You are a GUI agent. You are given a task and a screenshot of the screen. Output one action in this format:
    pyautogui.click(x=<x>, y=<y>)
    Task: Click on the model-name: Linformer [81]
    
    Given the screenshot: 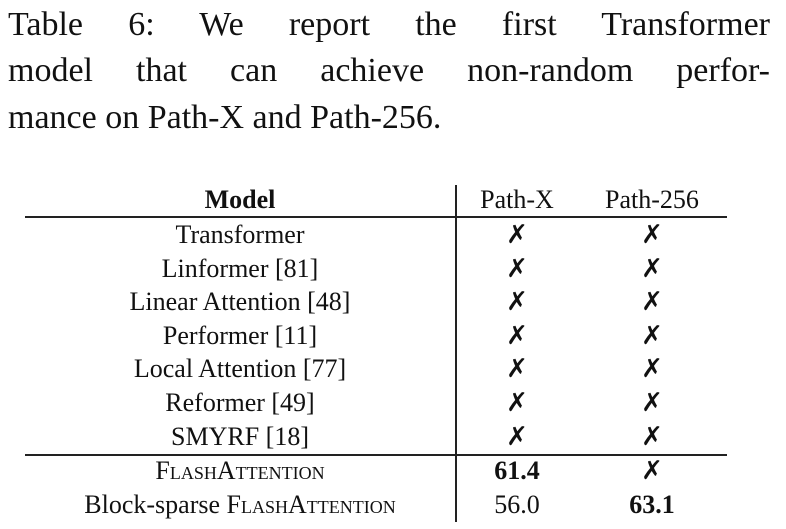 What is the action you would take?
    pyautogui.click(x=240, y=268)
    